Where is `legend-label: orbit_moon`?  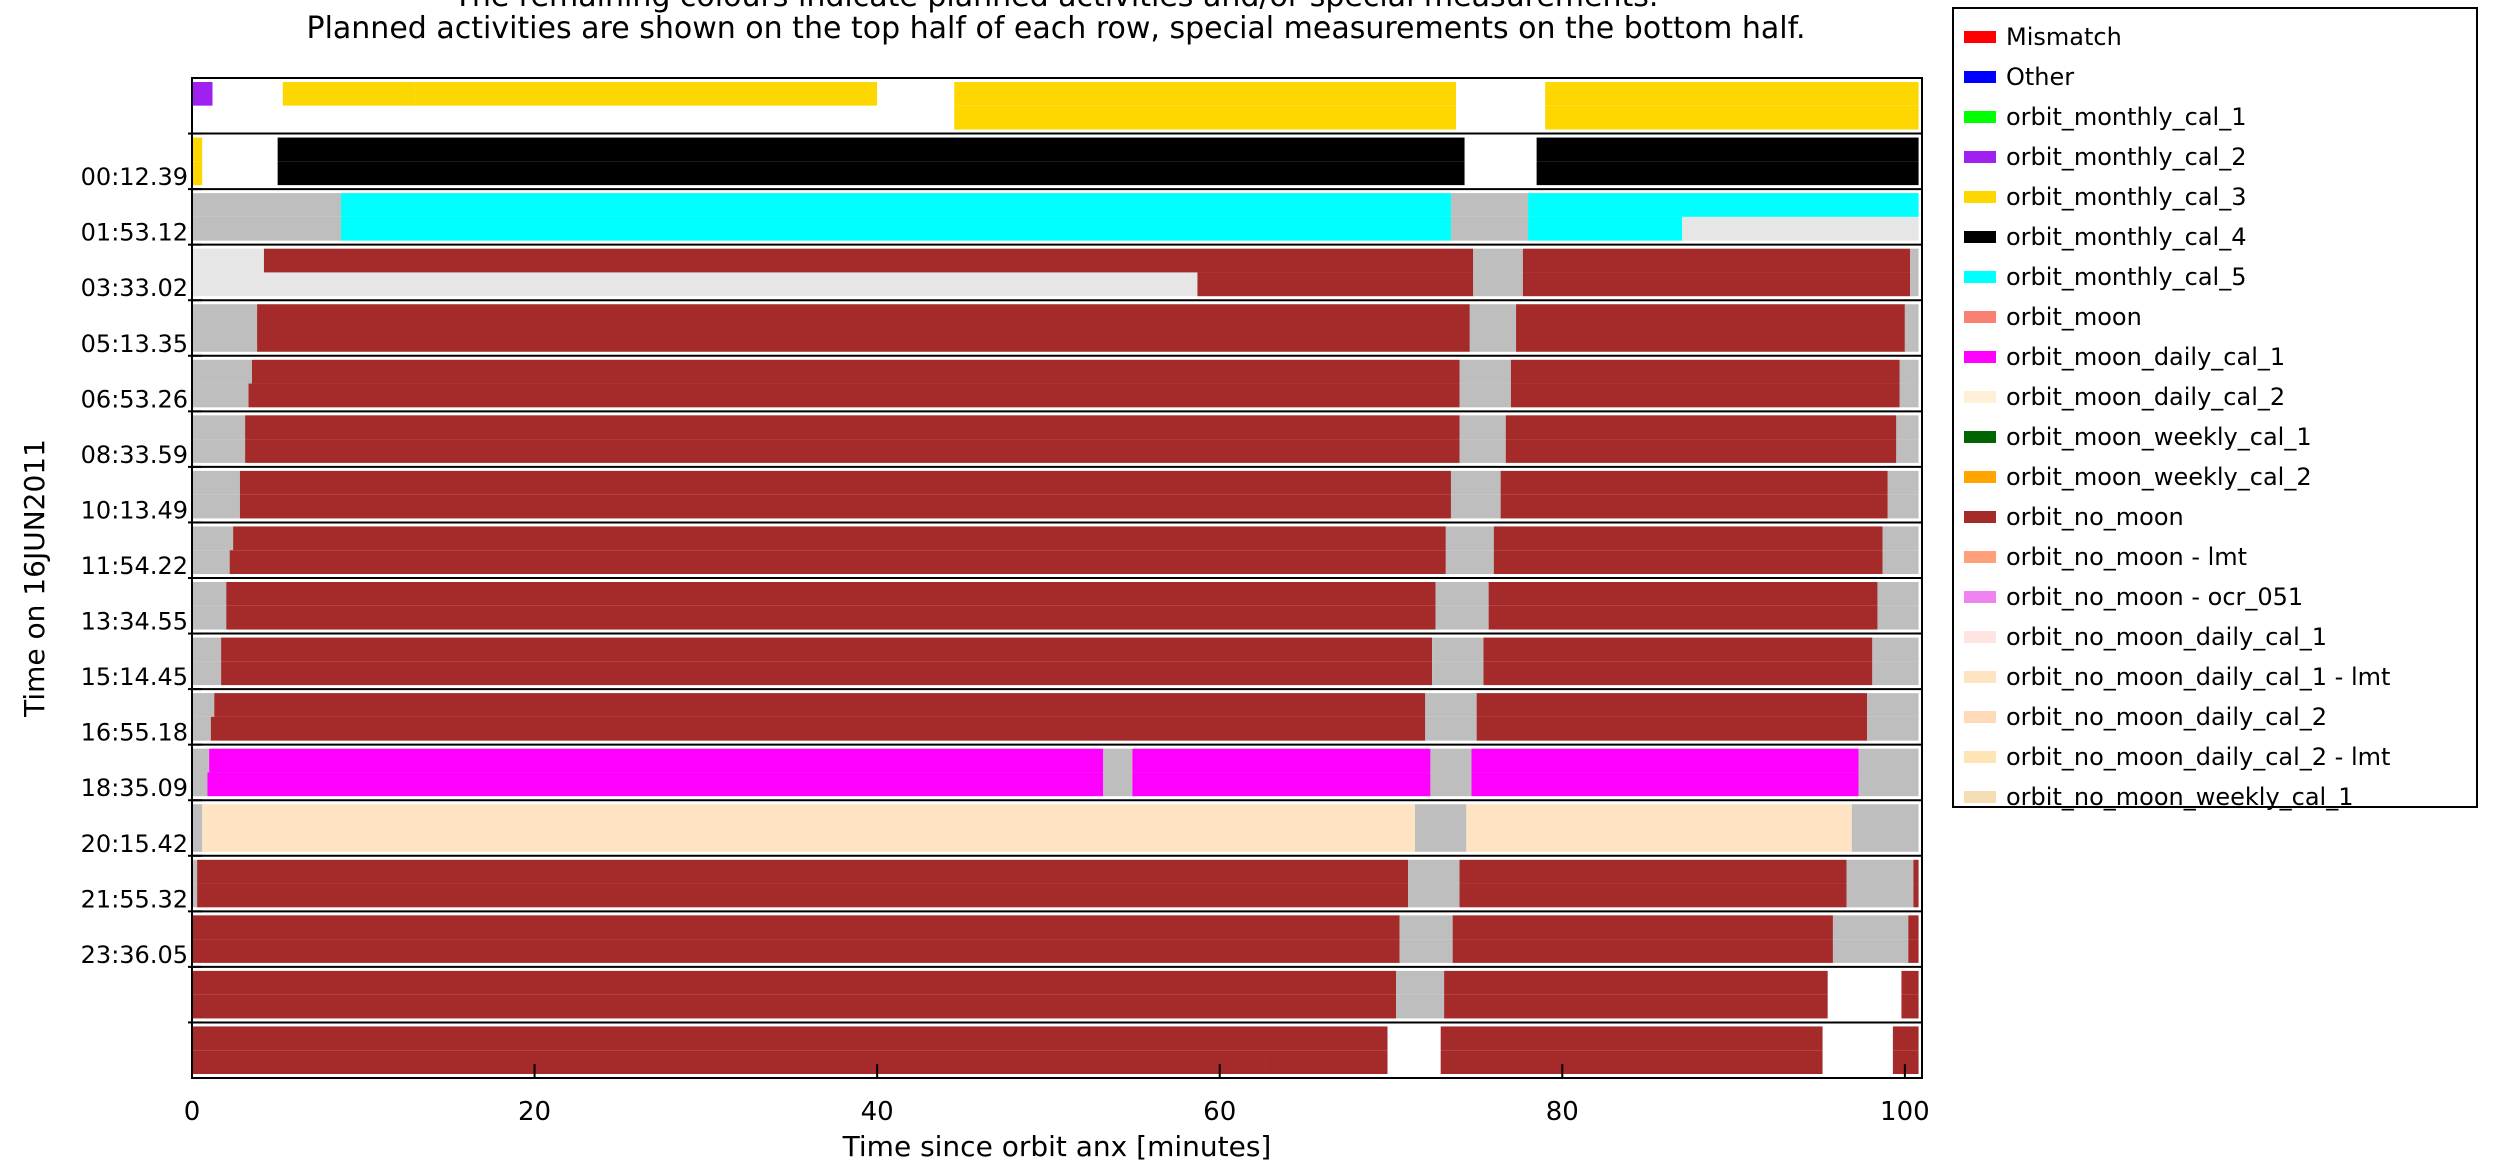
legend-label: orbit_moon is located at coordinates (2074, 317).